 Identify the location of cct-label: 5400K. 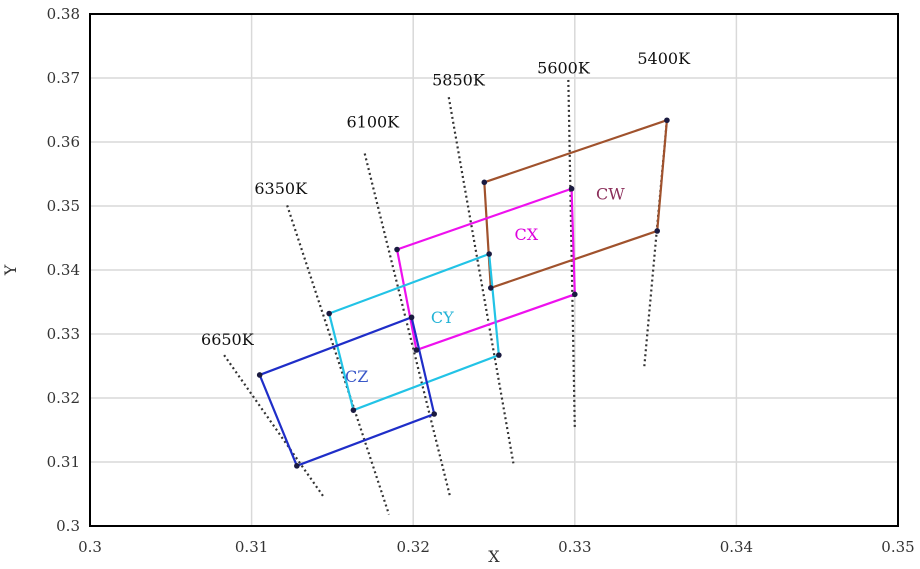
(664, 58).